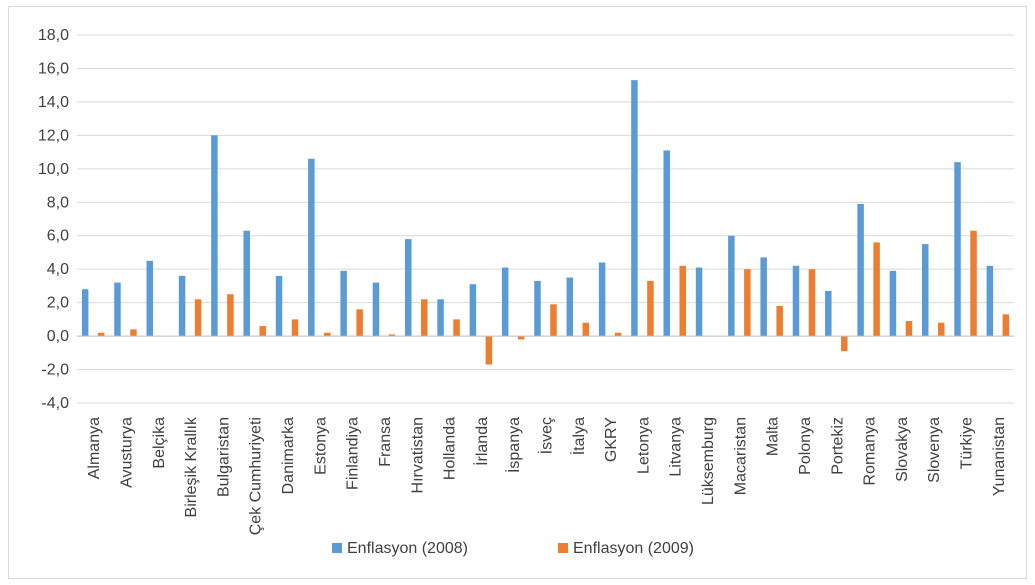 This screenshot has height=585, width=1035. Describe the element at coordinates (58, 269) in the screenshot. I see `y-tick-label: 4,0` at that location.